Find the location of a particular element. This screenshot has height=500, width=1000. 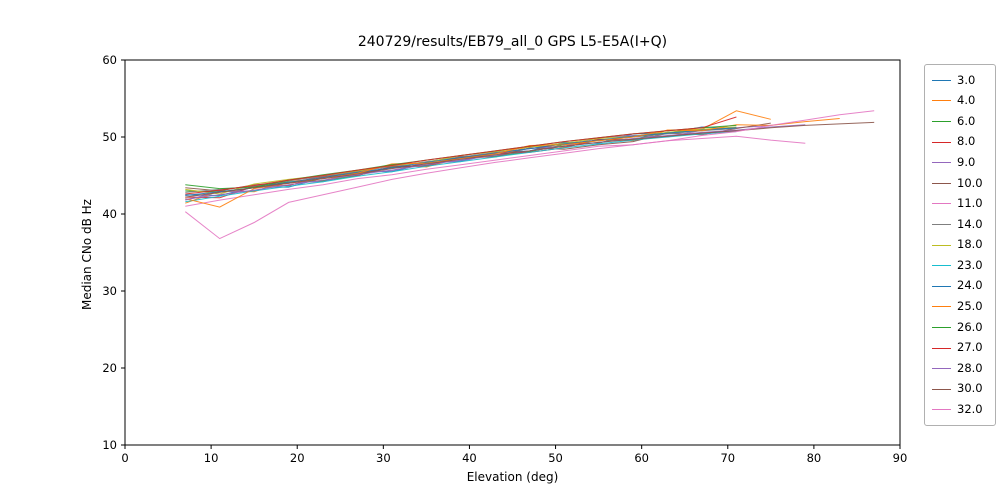

legend-item: 23.0 is located at coordinates (960, 265).